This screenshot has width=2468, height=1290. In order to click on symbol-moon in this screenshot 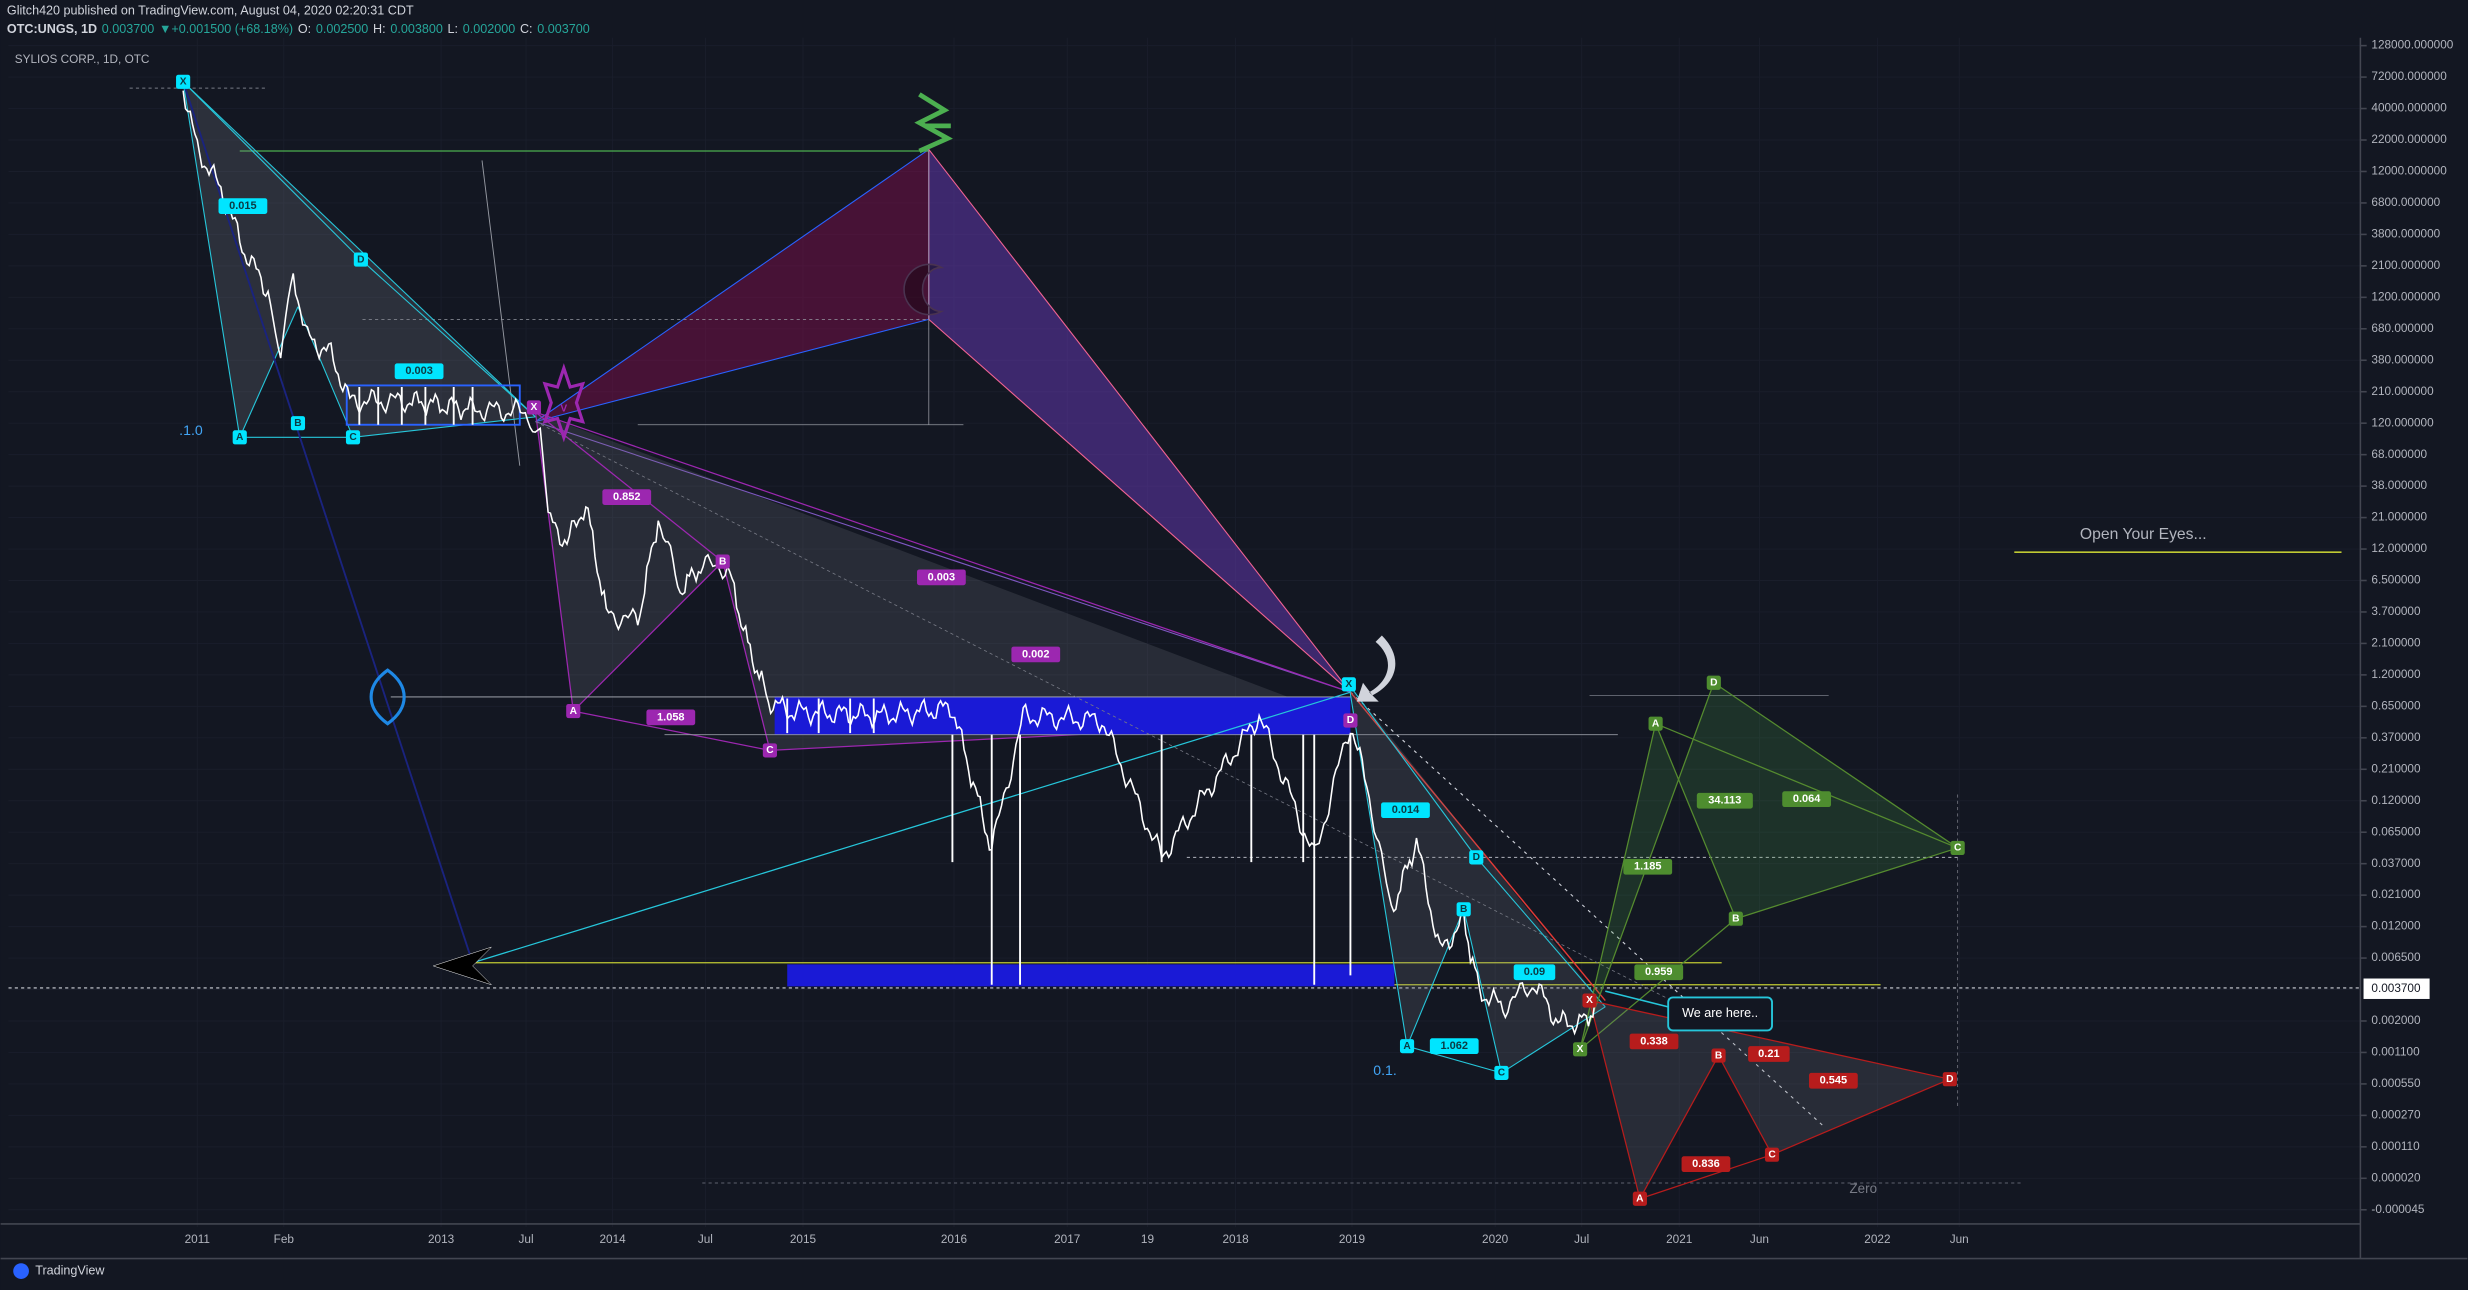, I will do `click(922, 289)`.